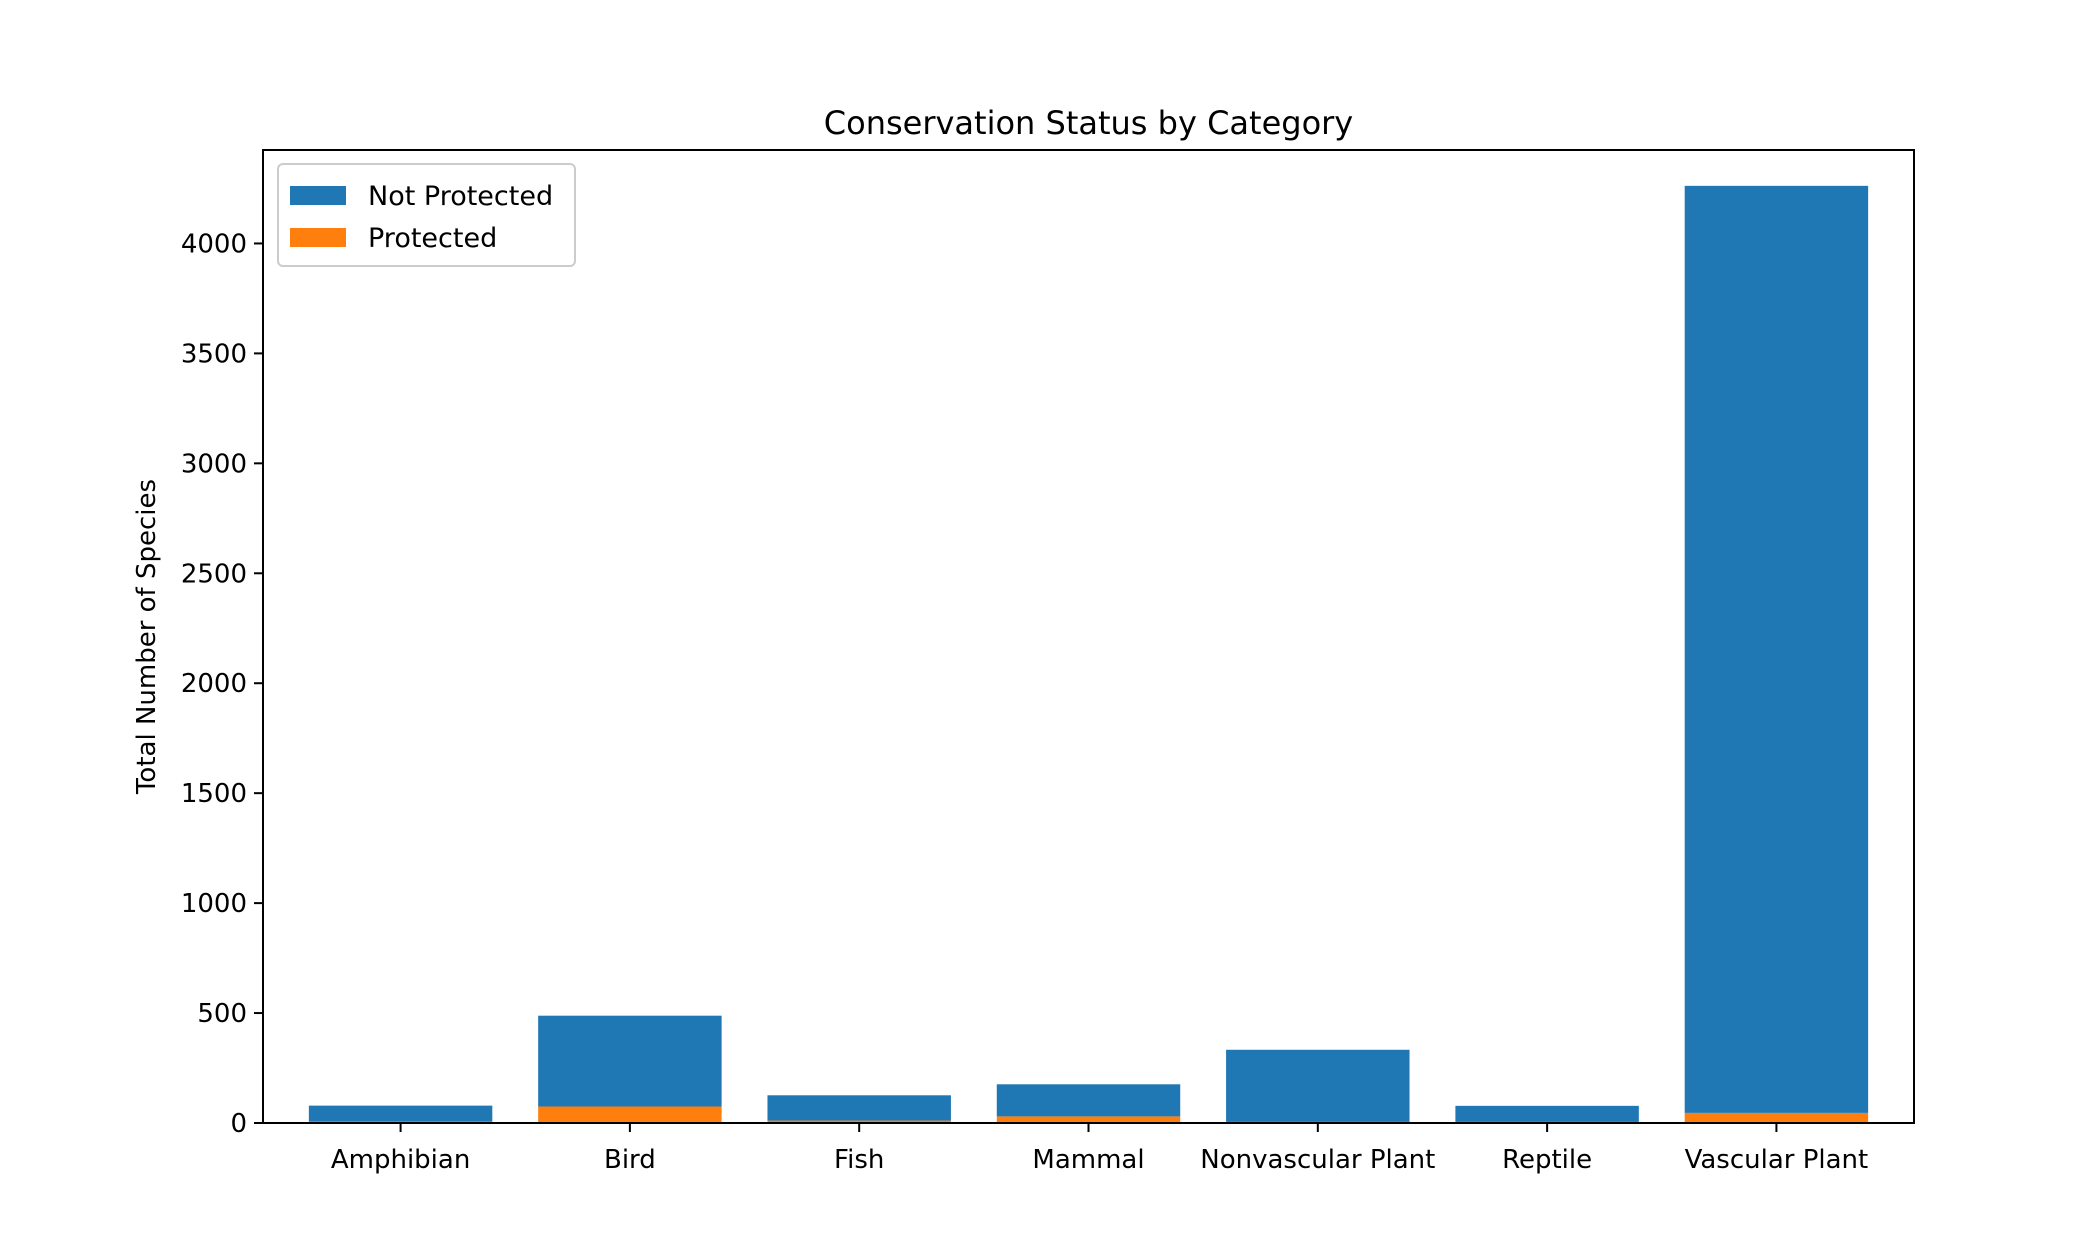 This screenshot has width=2098, height=1244. What do you see at coordinates (460, 196) in the screenshot?
I see `legend-label-not-protected: Not Protected` at bounding box center [460, 196].